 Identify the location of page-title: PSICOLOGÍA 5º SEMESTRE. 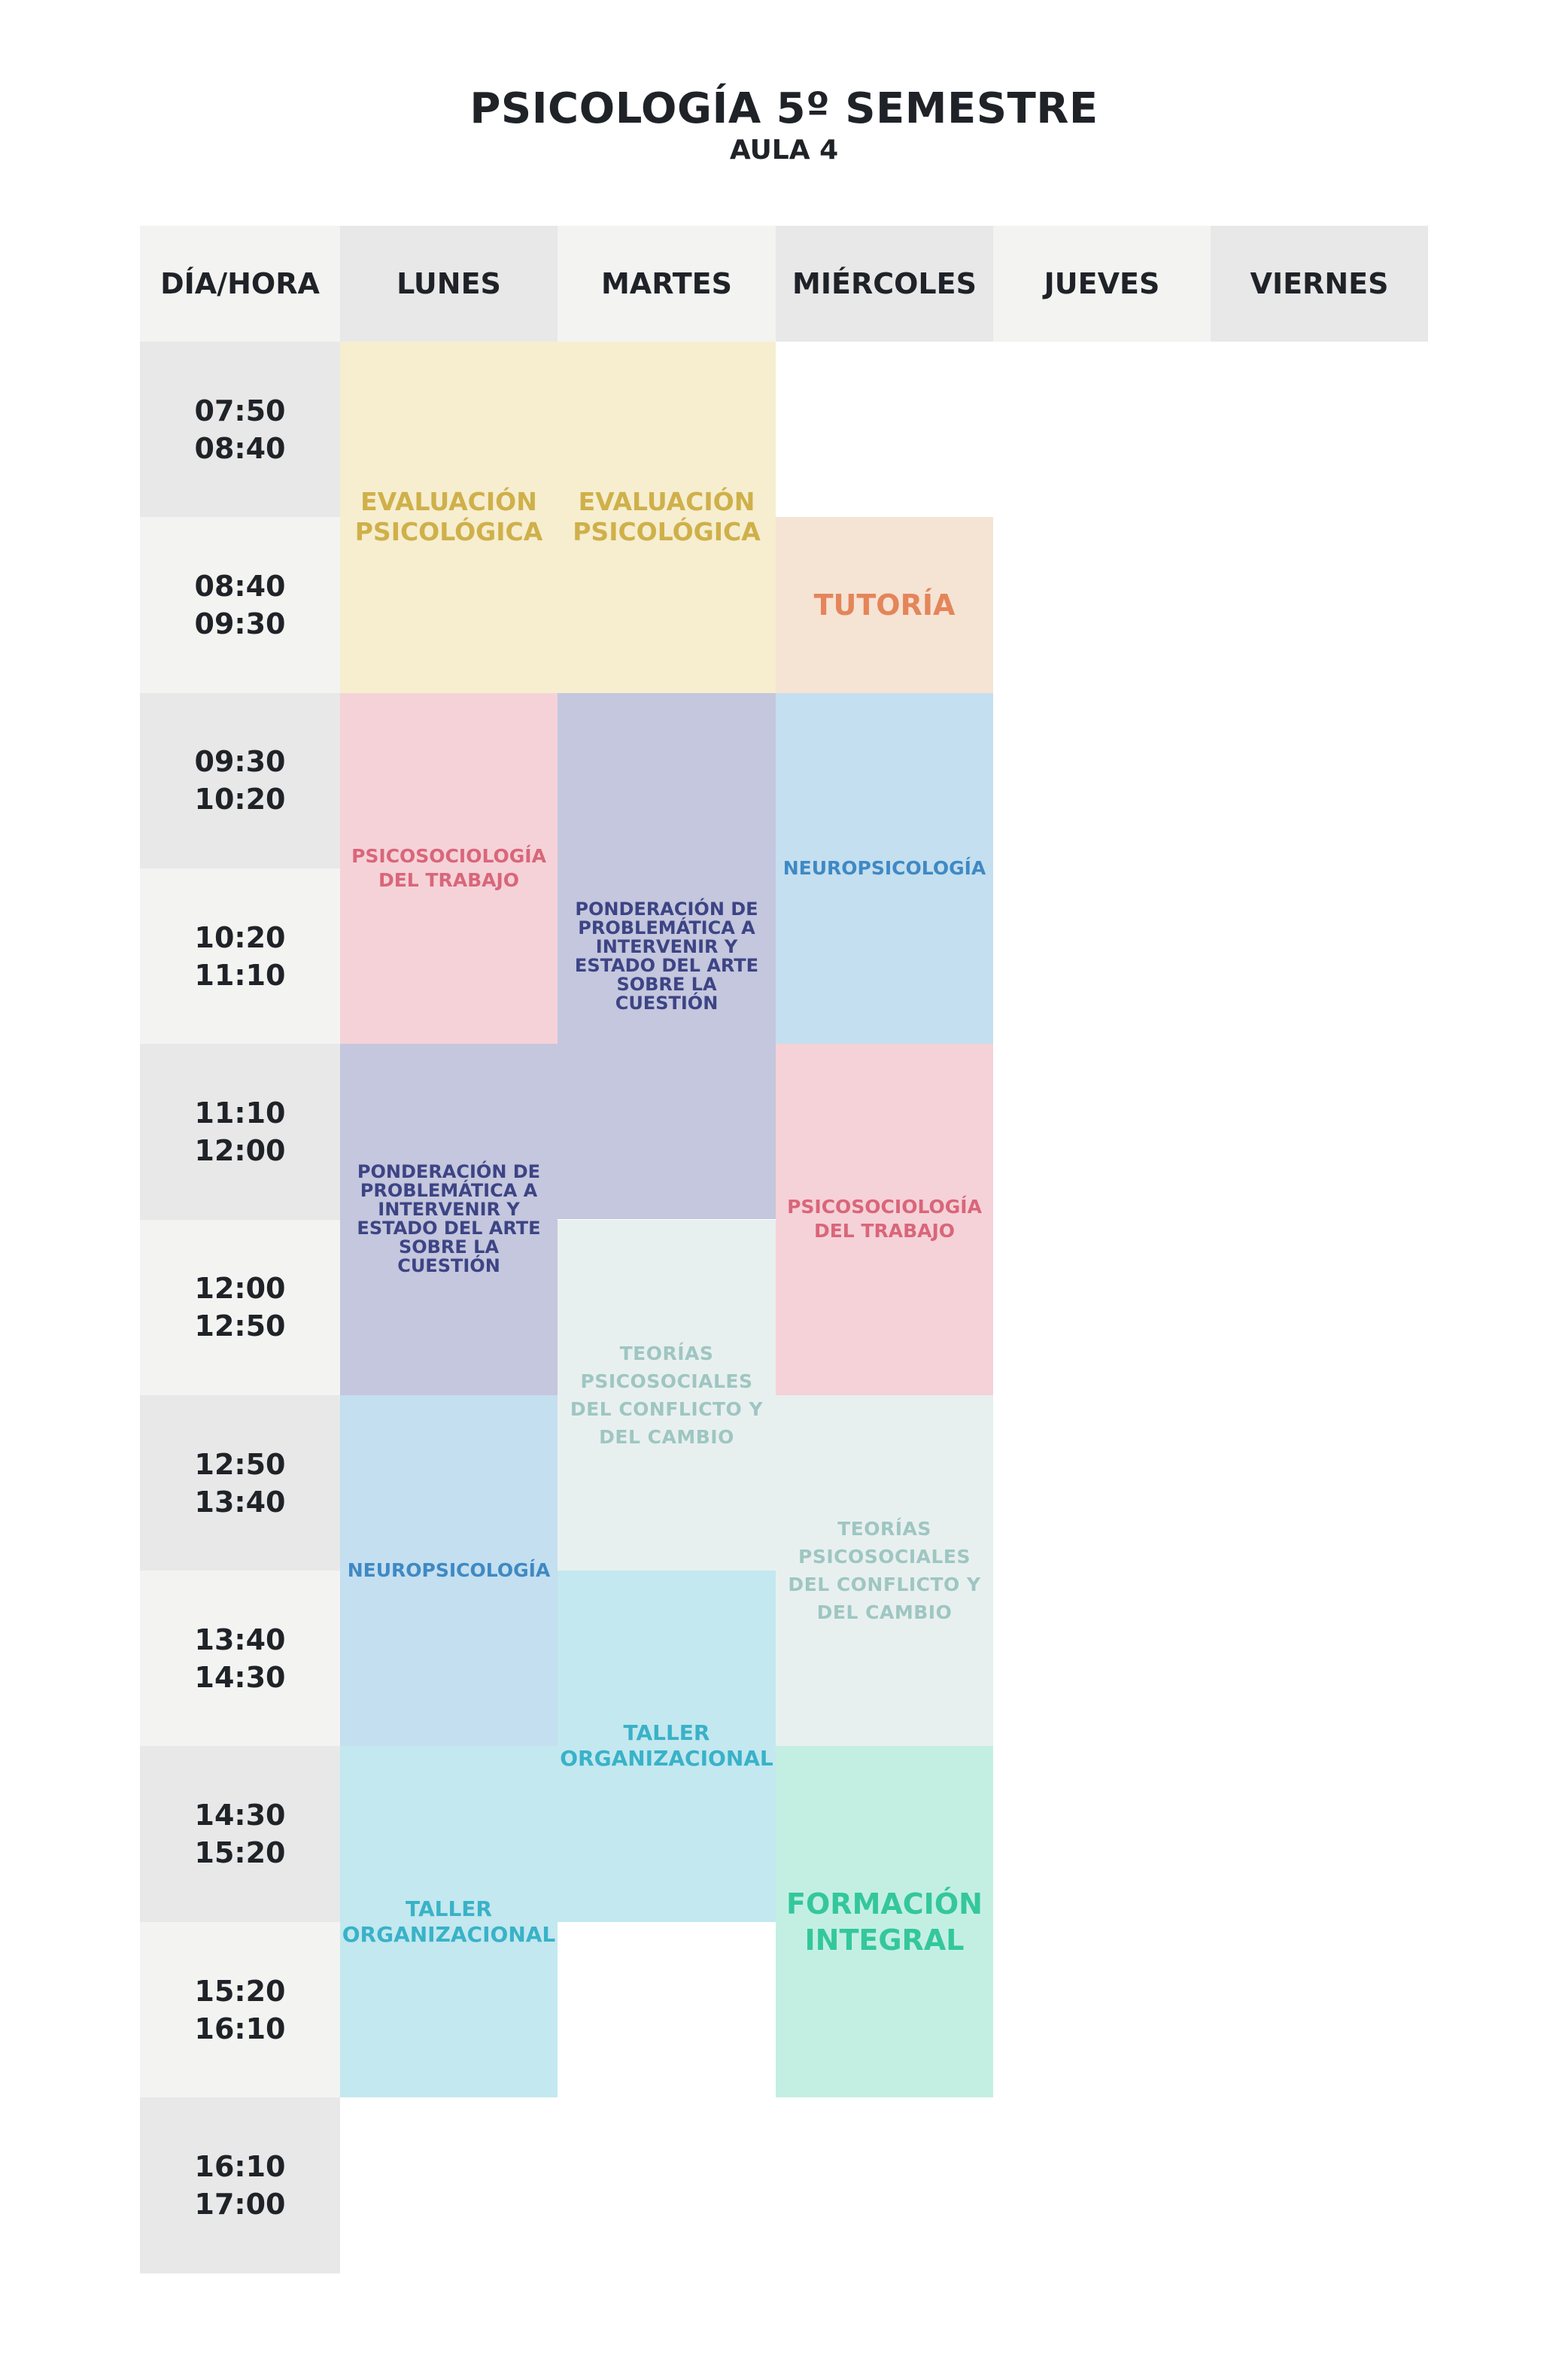
(784, 108).